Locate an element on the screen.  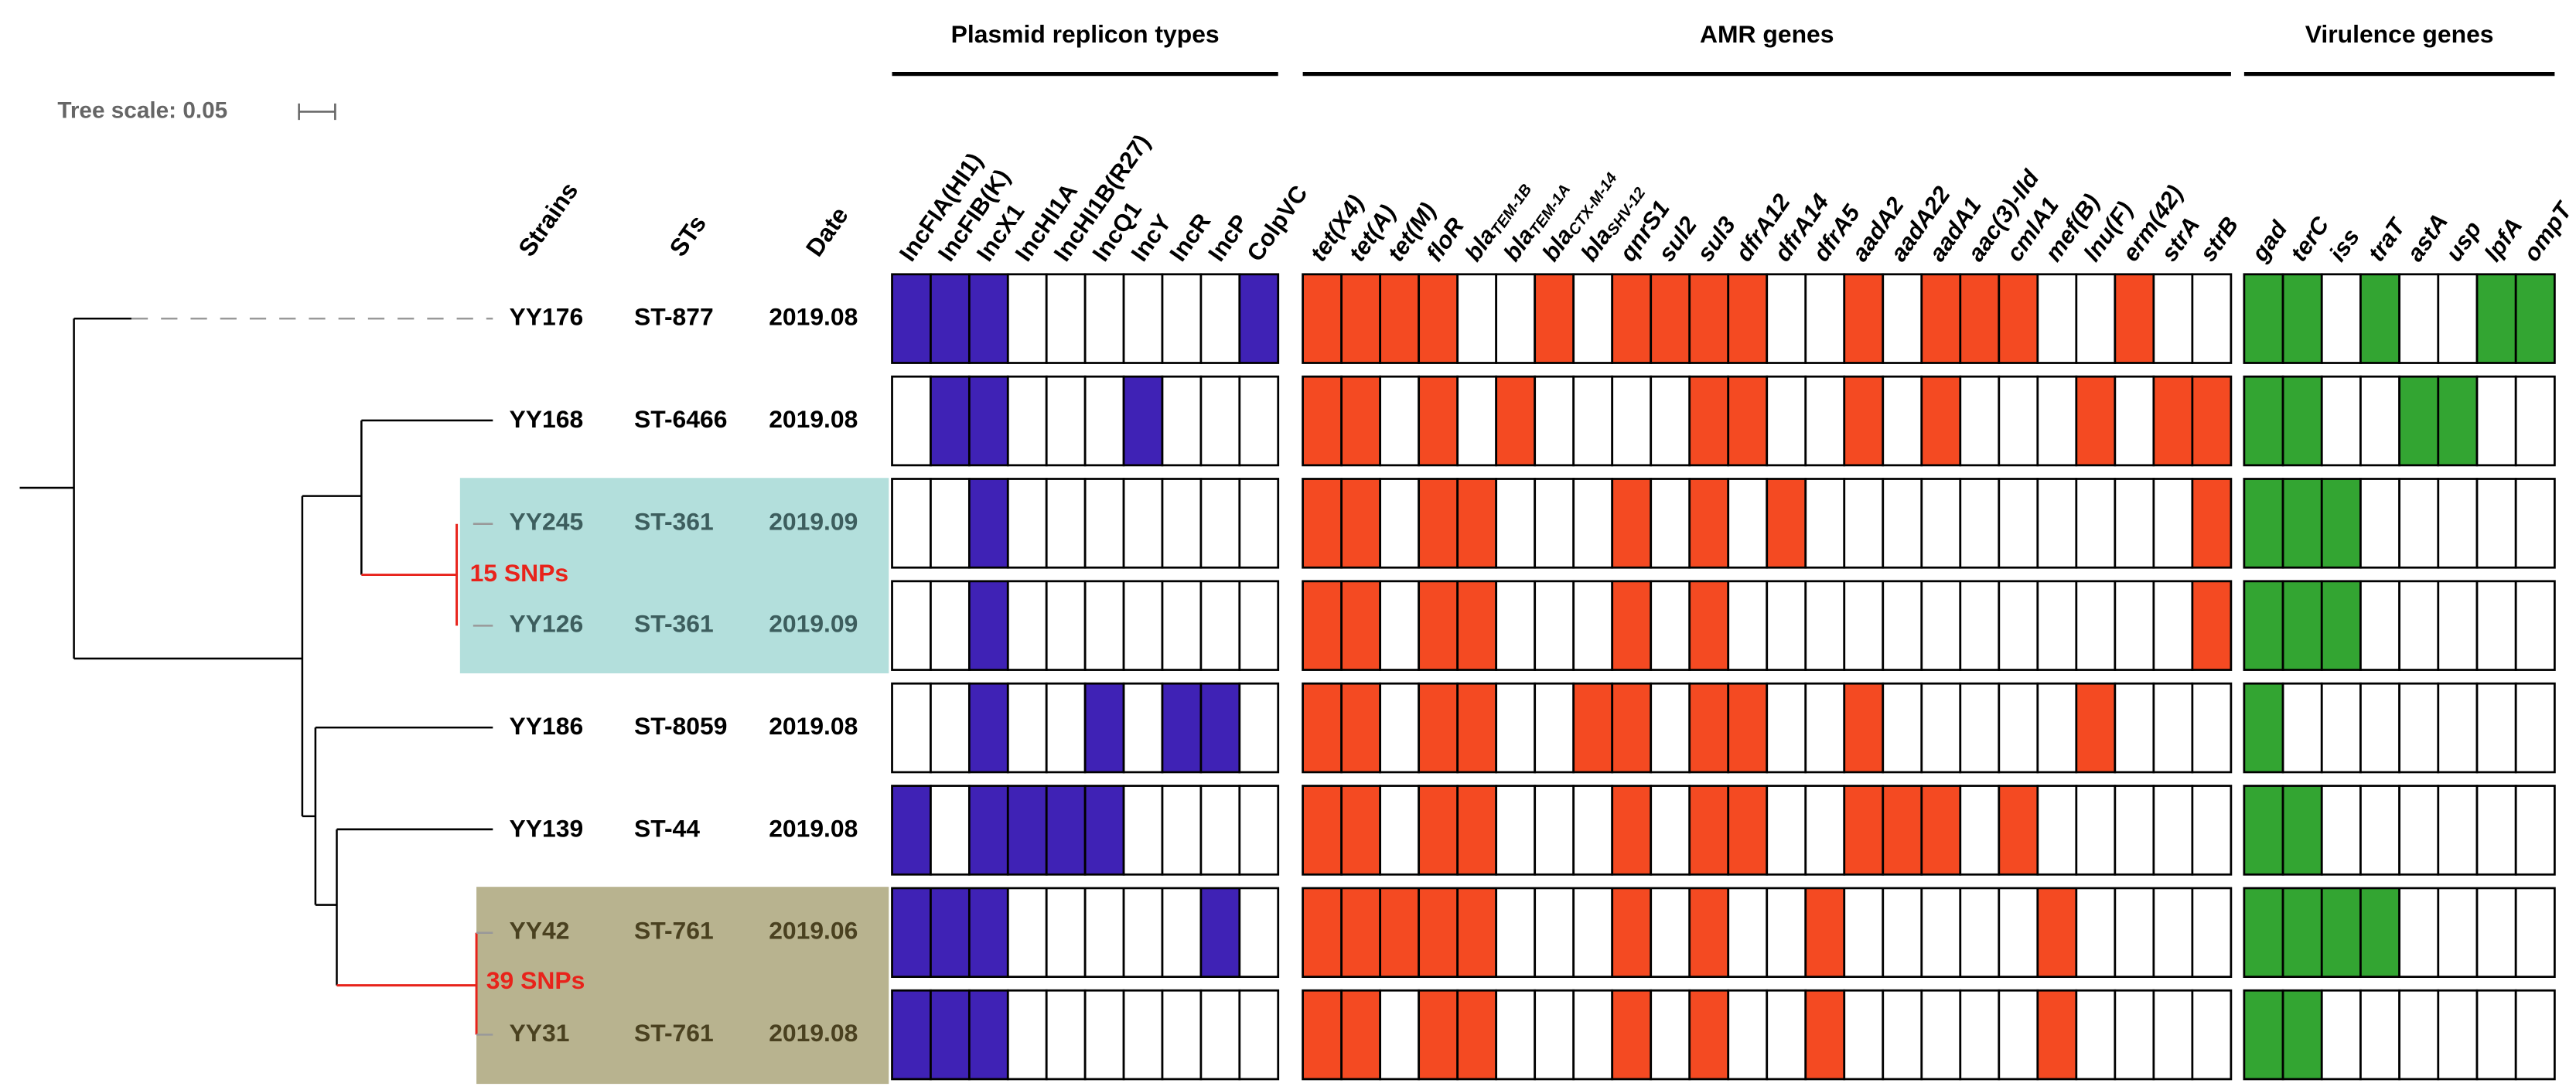
column-header: STs is located at coordinates (688, 236).